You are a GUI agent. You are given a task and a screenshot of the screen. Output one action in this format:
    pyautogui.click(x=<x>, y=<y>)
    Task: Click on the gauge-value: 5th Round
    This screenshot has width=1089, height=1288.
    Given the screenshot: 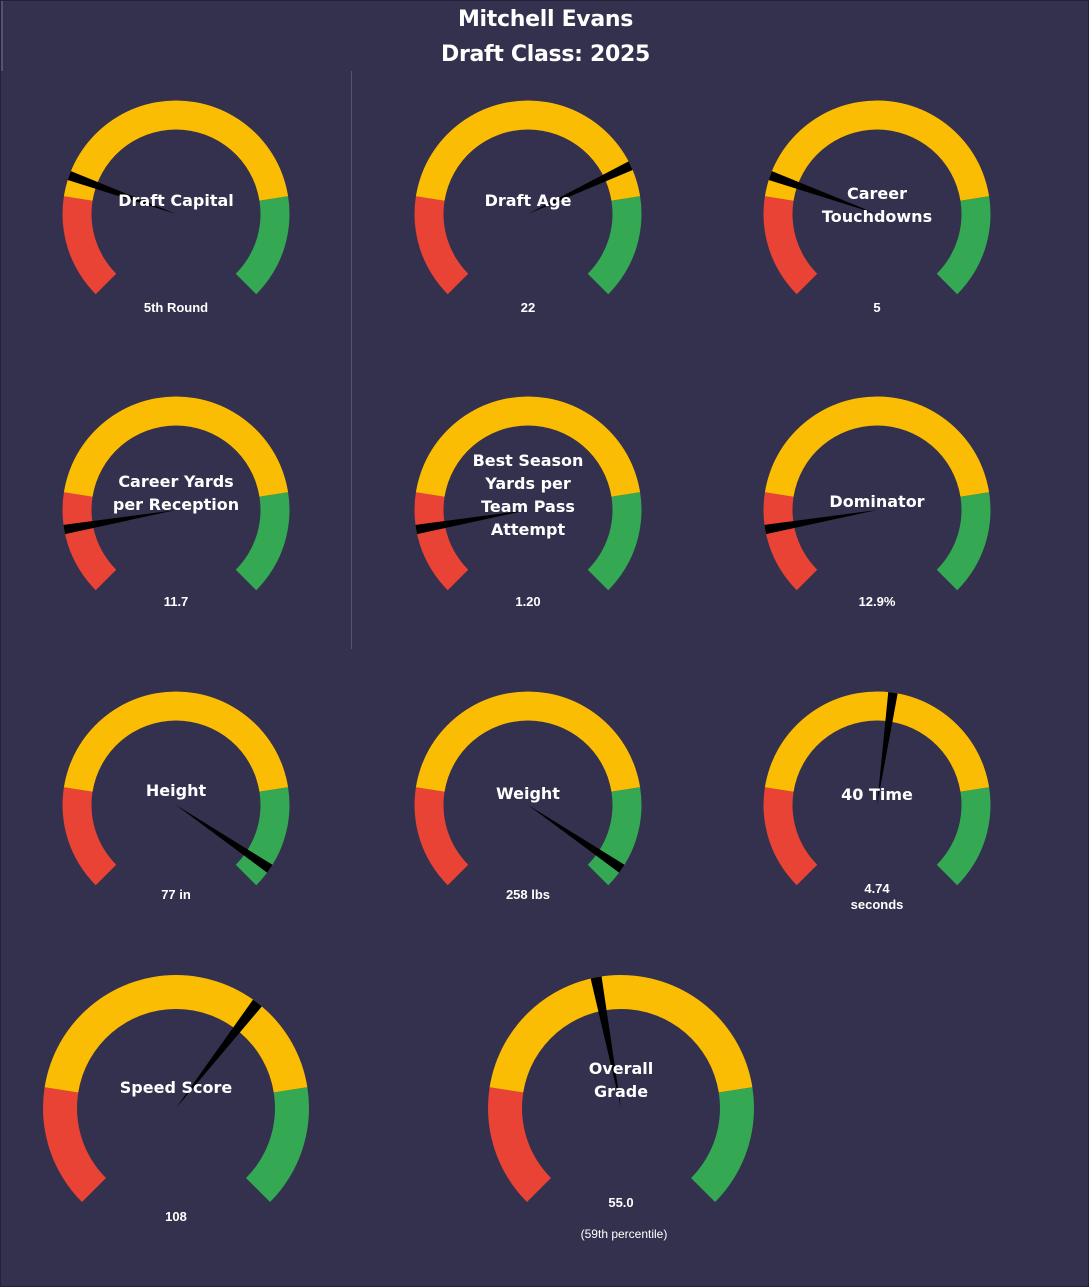 What is the action you would take?
    pyautogui.click(x=176, y=307)
    